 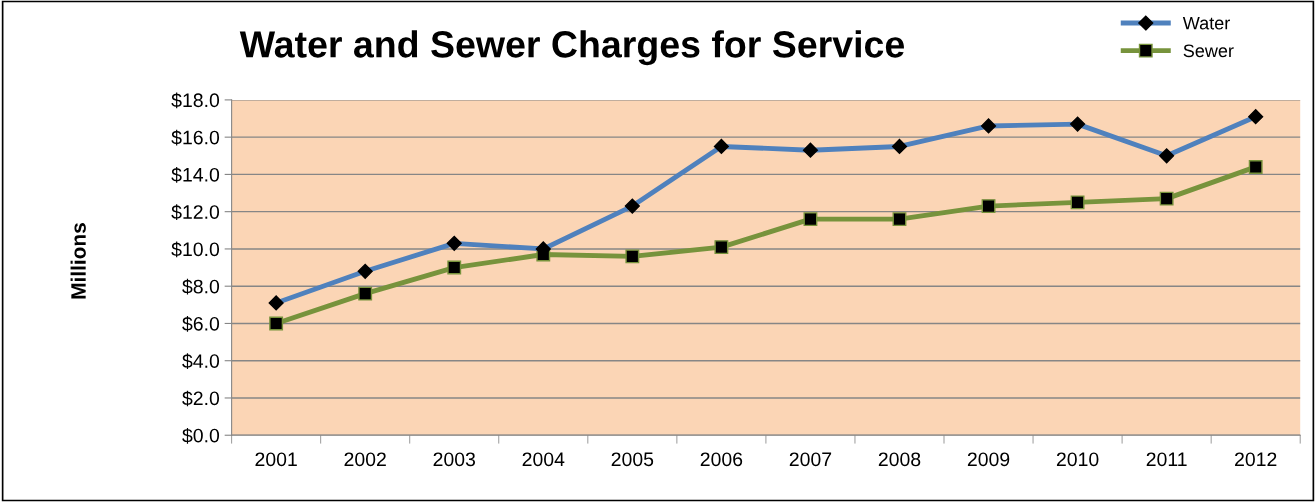 What do you see at coordinates (195, 137) in the screenshot?
I see `y-tick-label: $16.0` at bounding box center [195, 137].